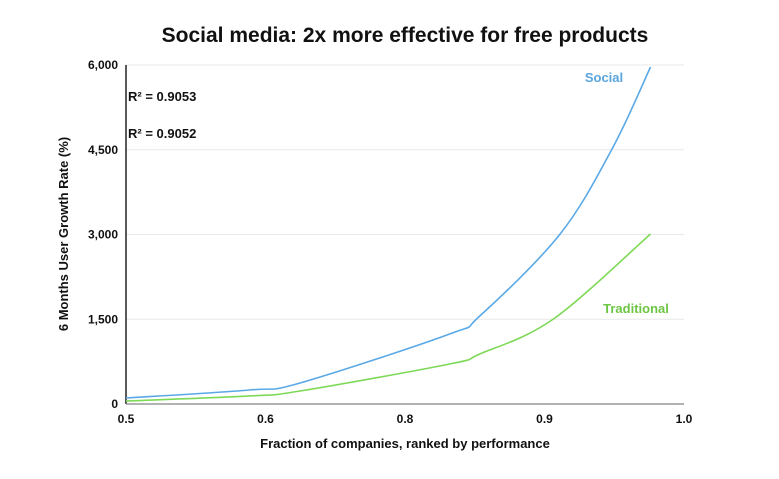 This screenshot has height=479, width=779. I want to click on y-tick-labels: 0 1,500 3,000 4,500 6,000, so click(103, 234).